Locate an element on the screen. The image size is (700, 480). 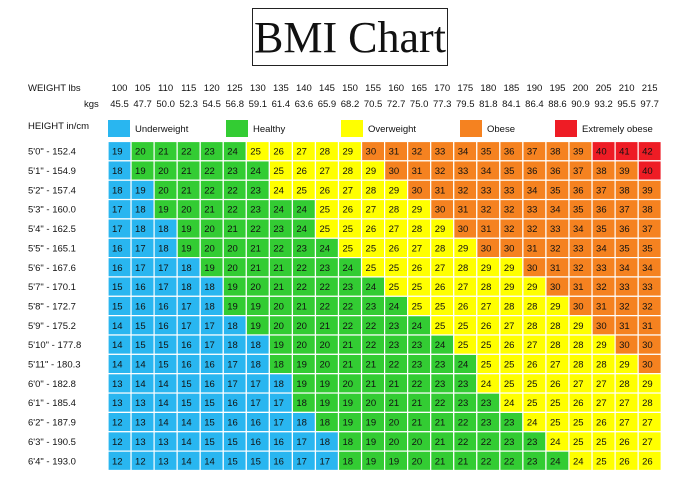
height-tick-label: 5'3" - 160.0 is located at coordinates (52, 210).